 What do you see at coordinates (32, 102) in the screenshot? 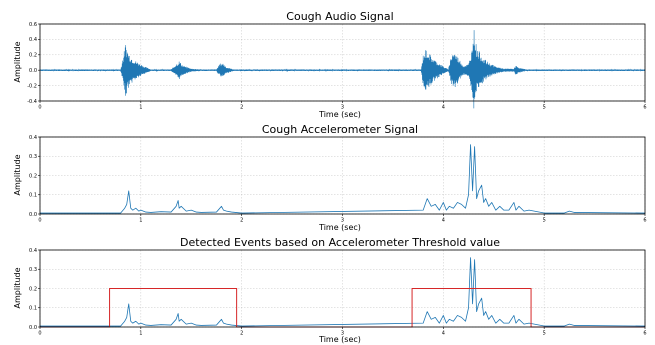
I see `y-tick-label: -0.4` at bounding box center [32, 102].